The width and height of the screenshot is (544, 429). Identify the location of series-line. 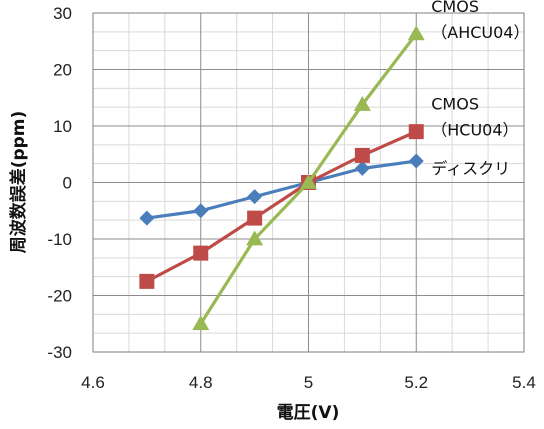
(281, 189).